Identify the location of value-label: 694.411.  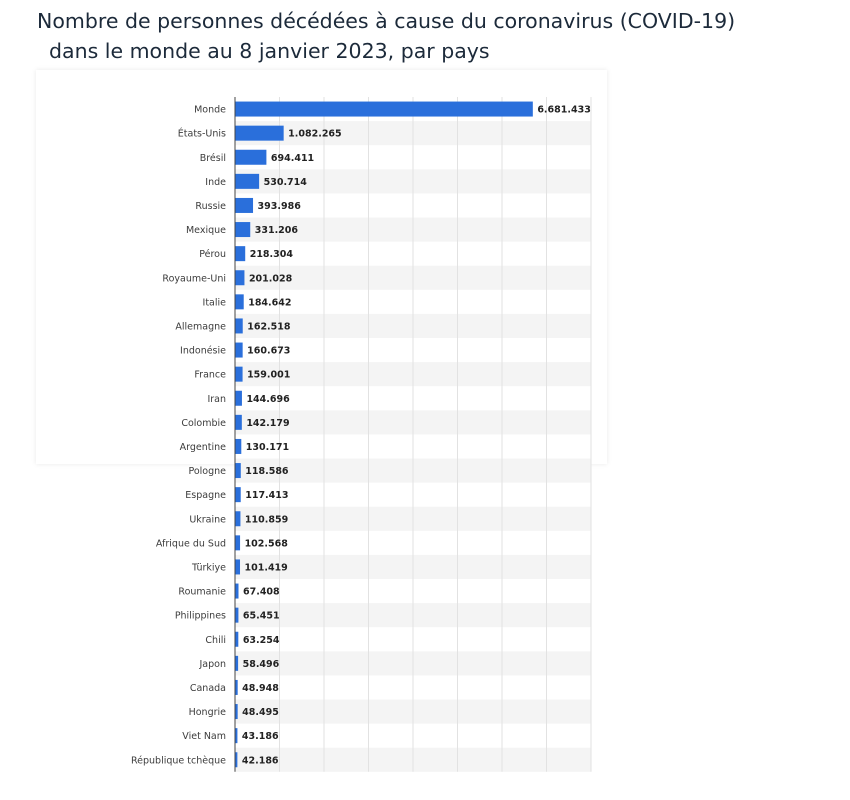
(292, 158).